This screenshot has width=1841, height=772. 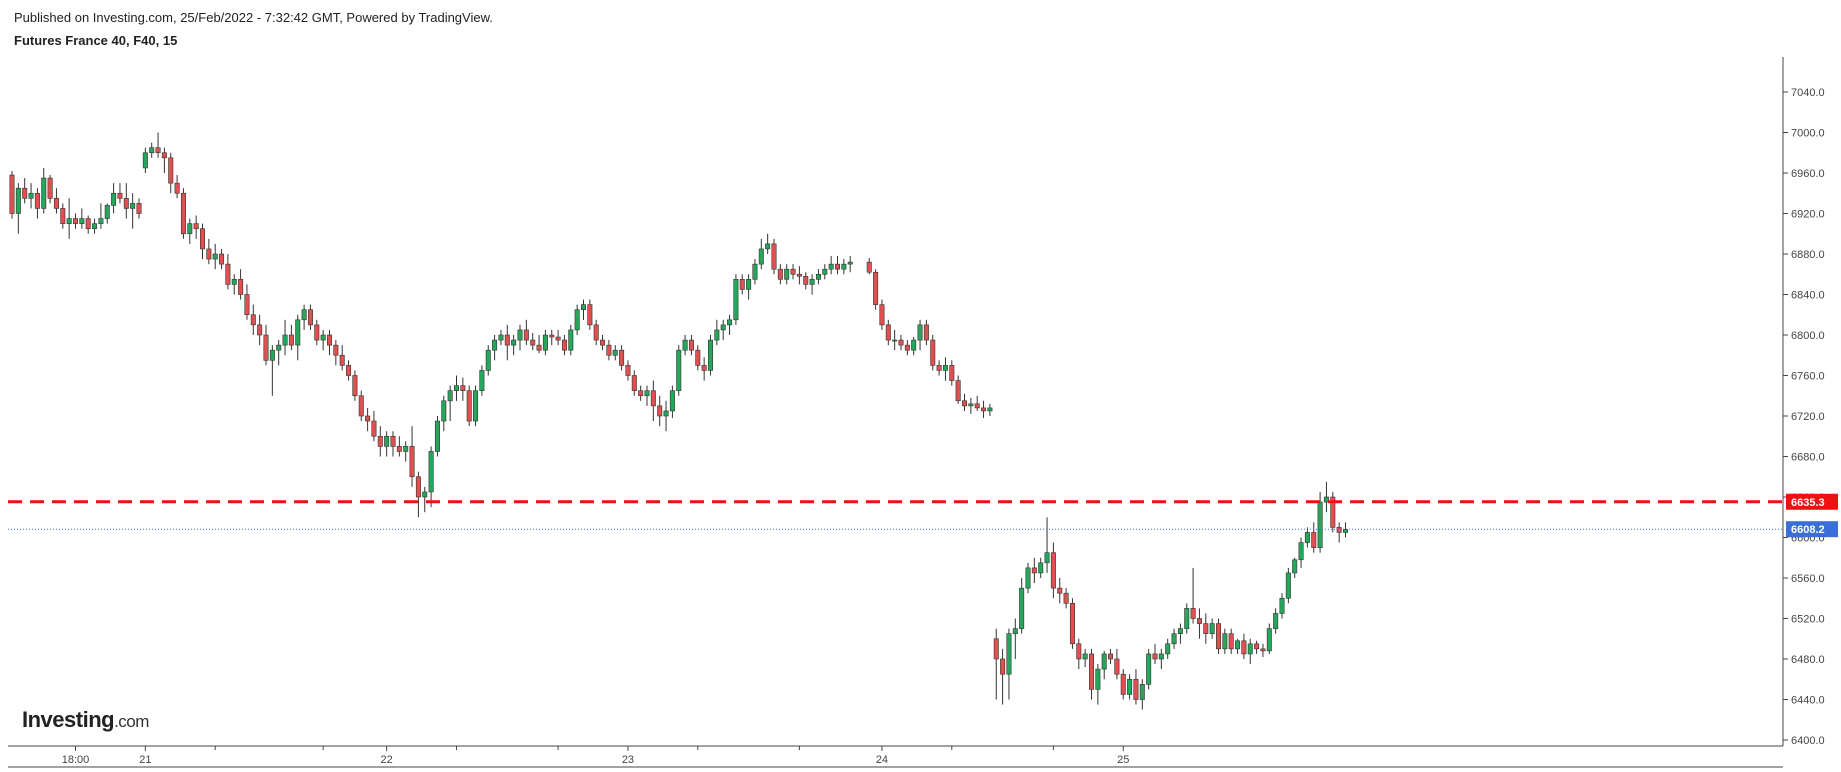 What do you see at coordinates (1808, 174) in the screenshot?
I see `y-tick-label: 6960.0` at bounding box center [1808, 174].